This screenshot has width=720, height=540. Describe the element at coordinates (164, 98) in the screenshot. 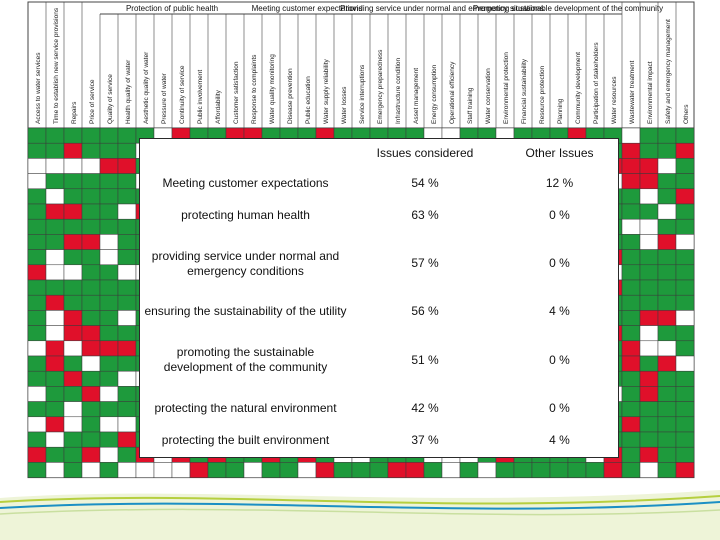

I see `column-header: Pressure of water` at that location.